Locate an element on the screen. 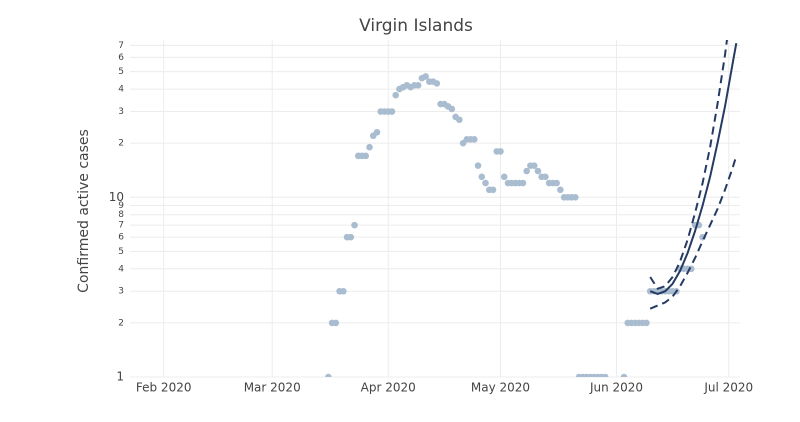 The height and width of the screenshot is (422, 800). y-tick-label: 8 is located at coordinates (121, 215).